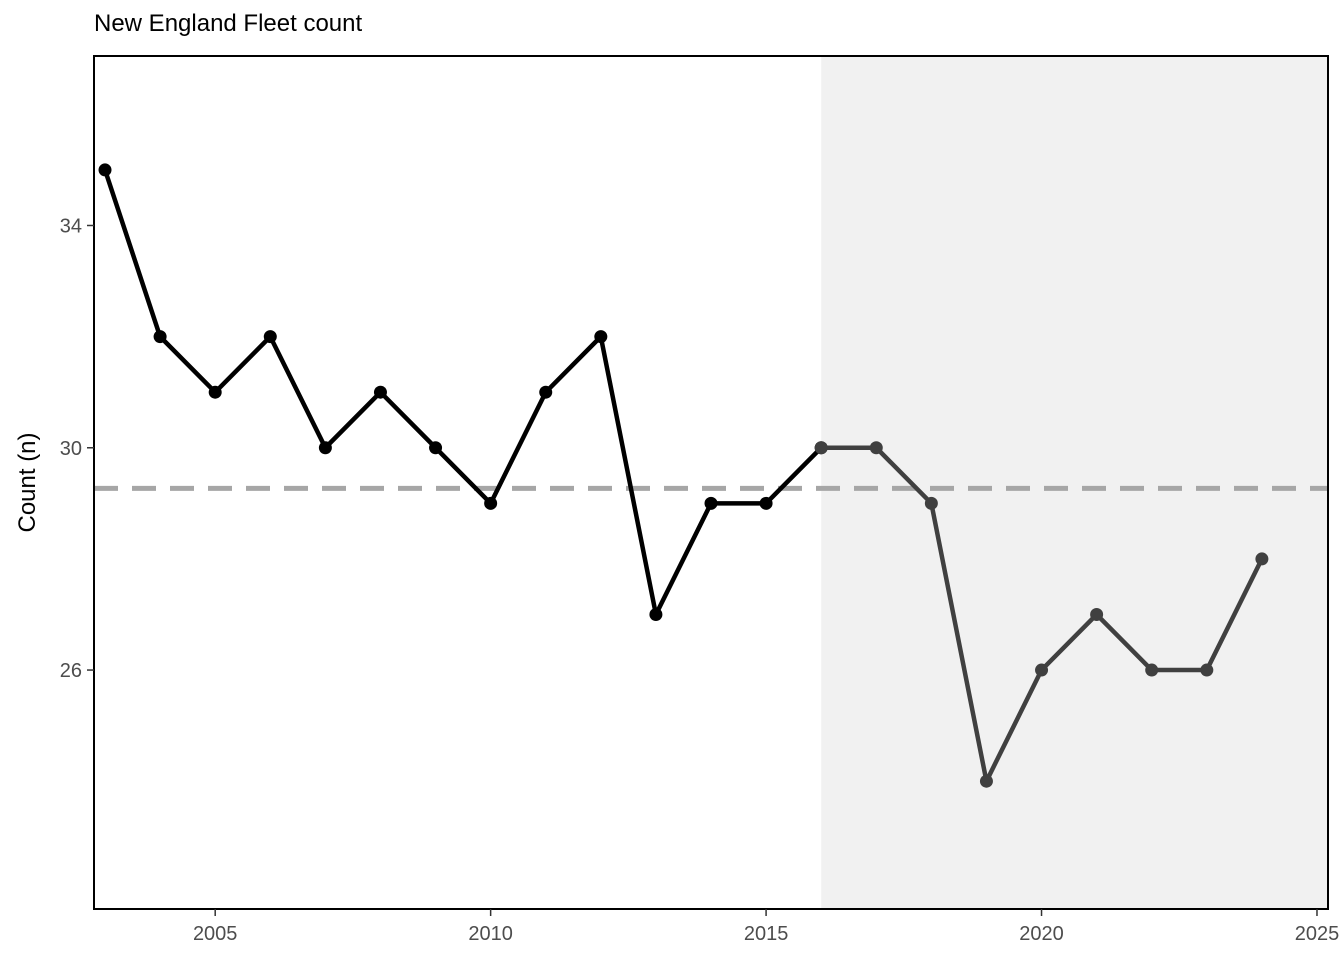 This screenshot has width=1344, height=960. What do you see at coordinates (380, 392) in the screenshot?
I see `series-1-point-2008` at bounding box center [380, 392].